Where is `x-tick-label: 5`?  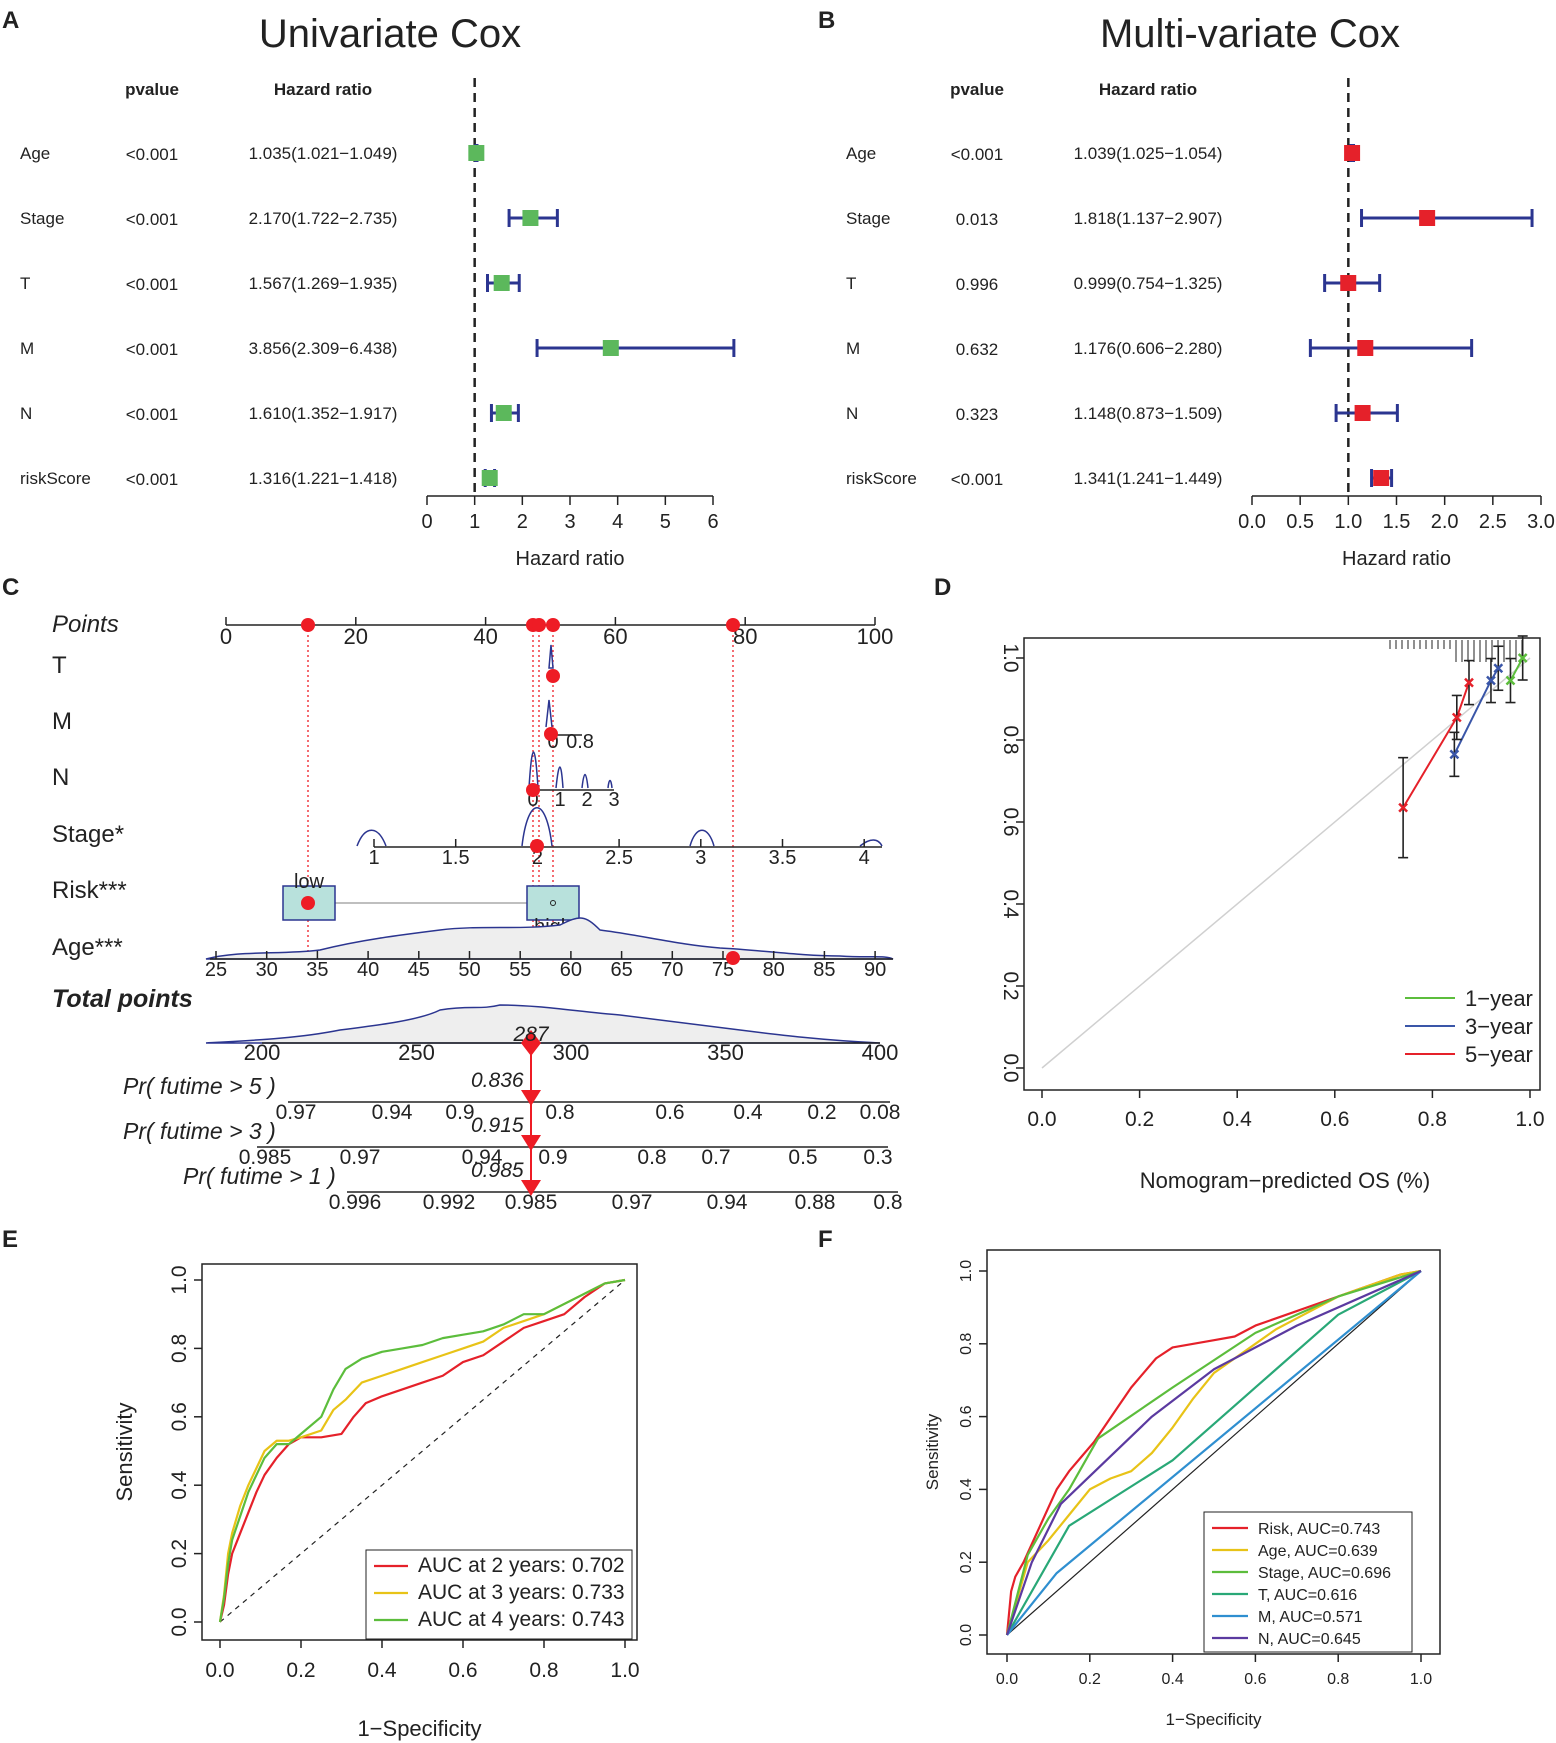
x-tick-label: 5 is located at coordinates (665, 522).